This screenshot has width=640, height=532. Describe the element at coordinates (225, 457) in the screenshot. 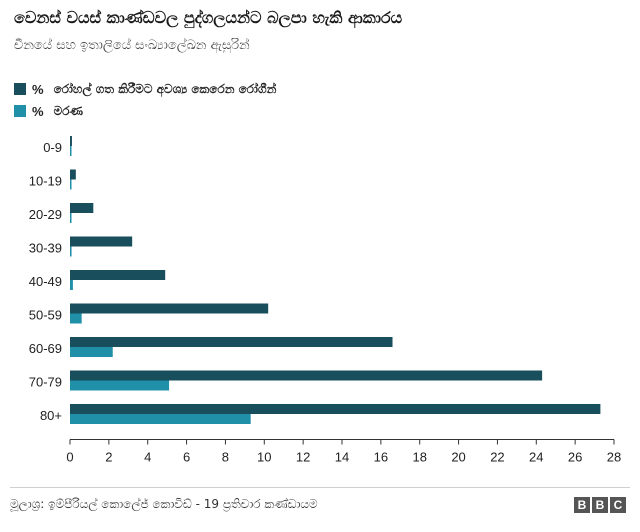

I see `x-tick-label: 8` at that location.